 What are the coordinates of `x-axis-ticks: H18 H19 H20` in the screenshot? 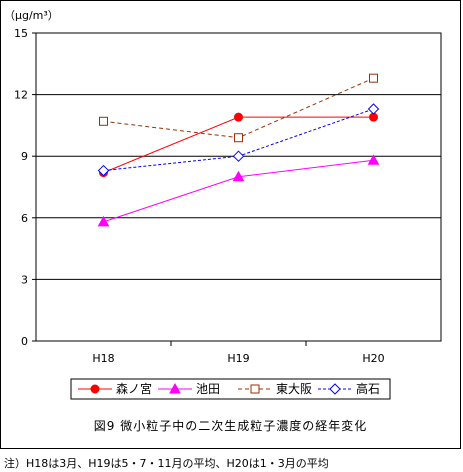 It's located at (238, 353).